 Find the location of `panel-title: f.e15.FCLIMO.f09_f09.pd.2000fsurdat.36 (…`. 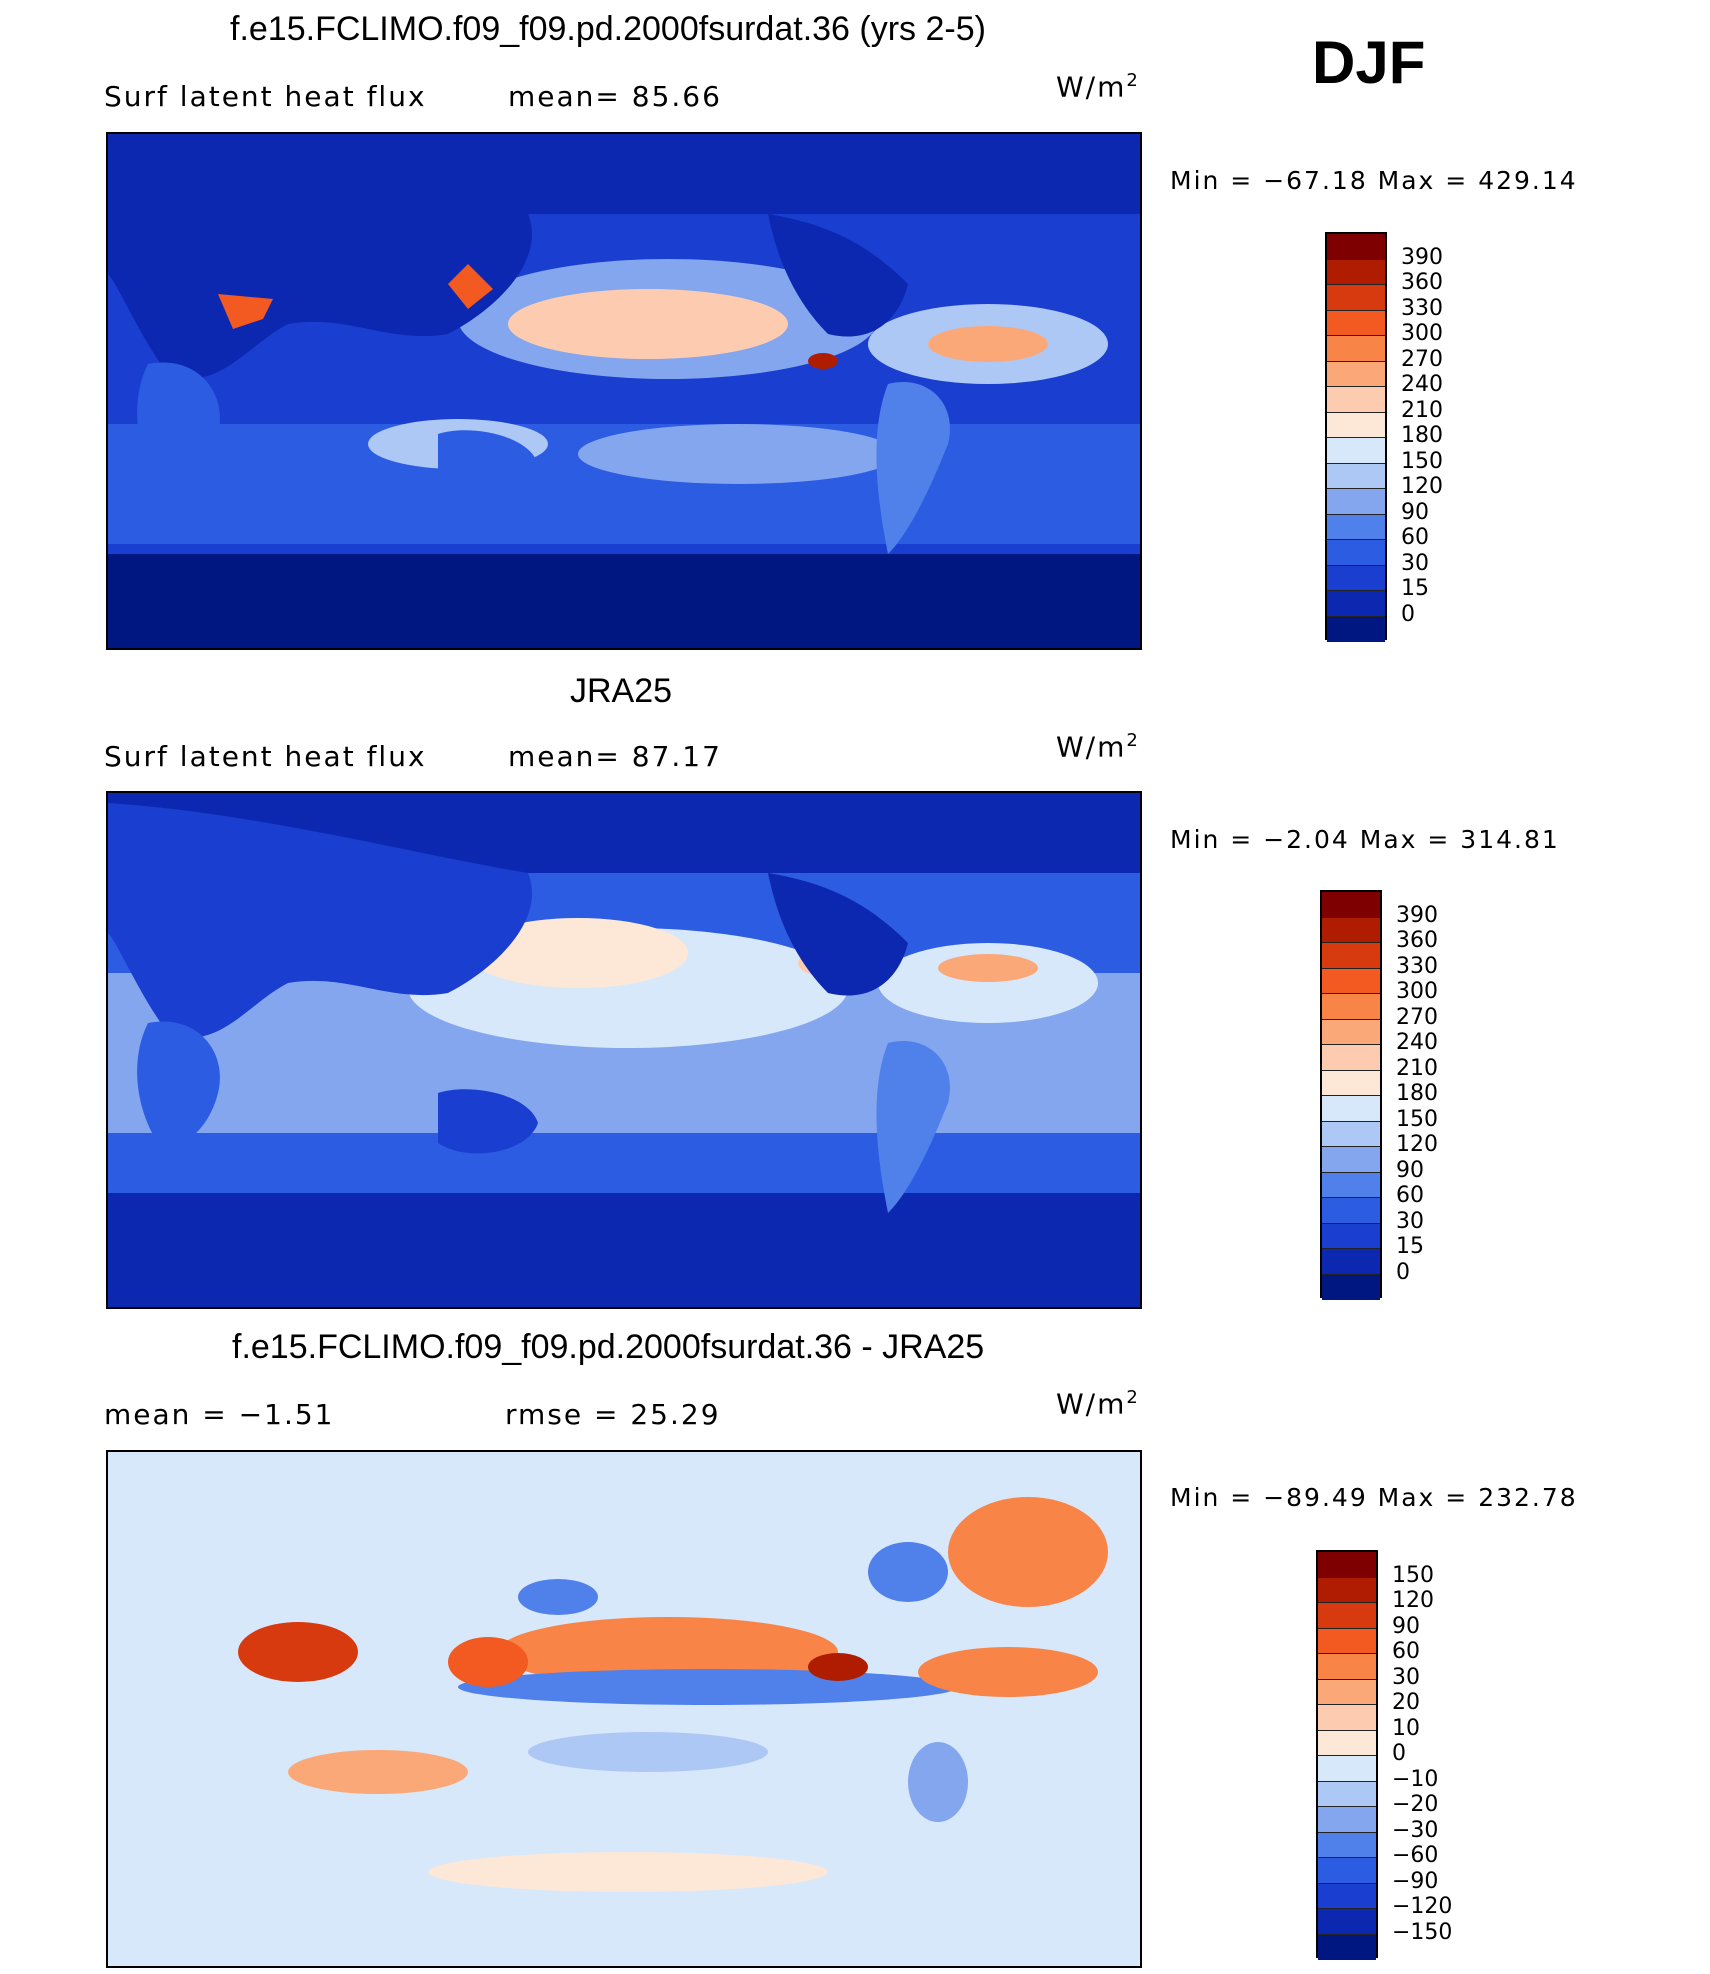

panel-title: f.e15.FCLIMO.f09_f09.pd.2000fsurdat.36 (… is located at coordinates (608, 29).